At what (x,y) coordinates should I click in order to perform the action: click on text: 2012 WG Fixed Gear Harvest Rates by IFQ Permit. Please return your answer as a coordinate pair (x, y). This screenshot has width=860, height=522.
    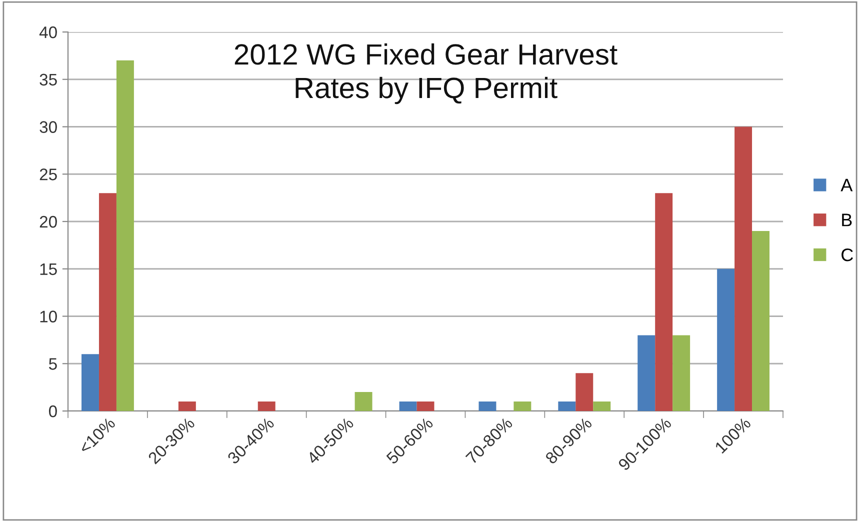
    Looking at the image, I should click on (426, 73).